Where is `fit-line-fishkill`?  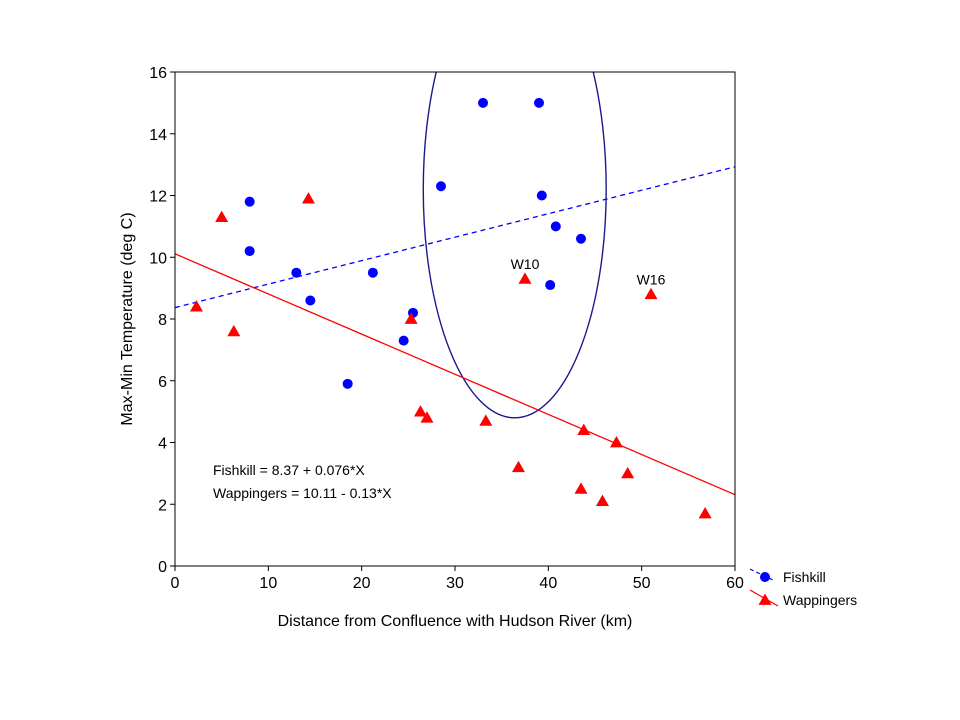 fit-line-fishkill is located at coordinates (455, 237).